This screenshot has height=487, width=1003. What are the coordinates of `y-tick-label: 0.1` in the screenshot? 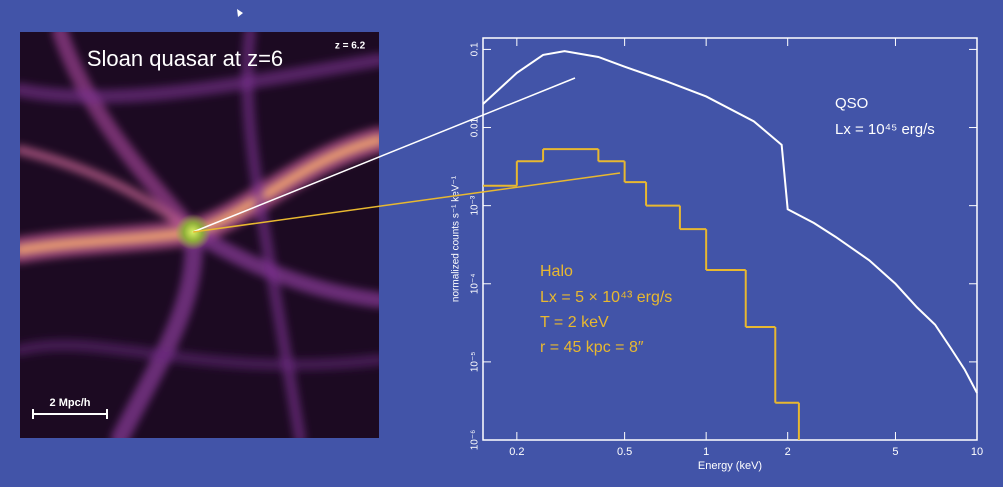 It's located at (475, 49).